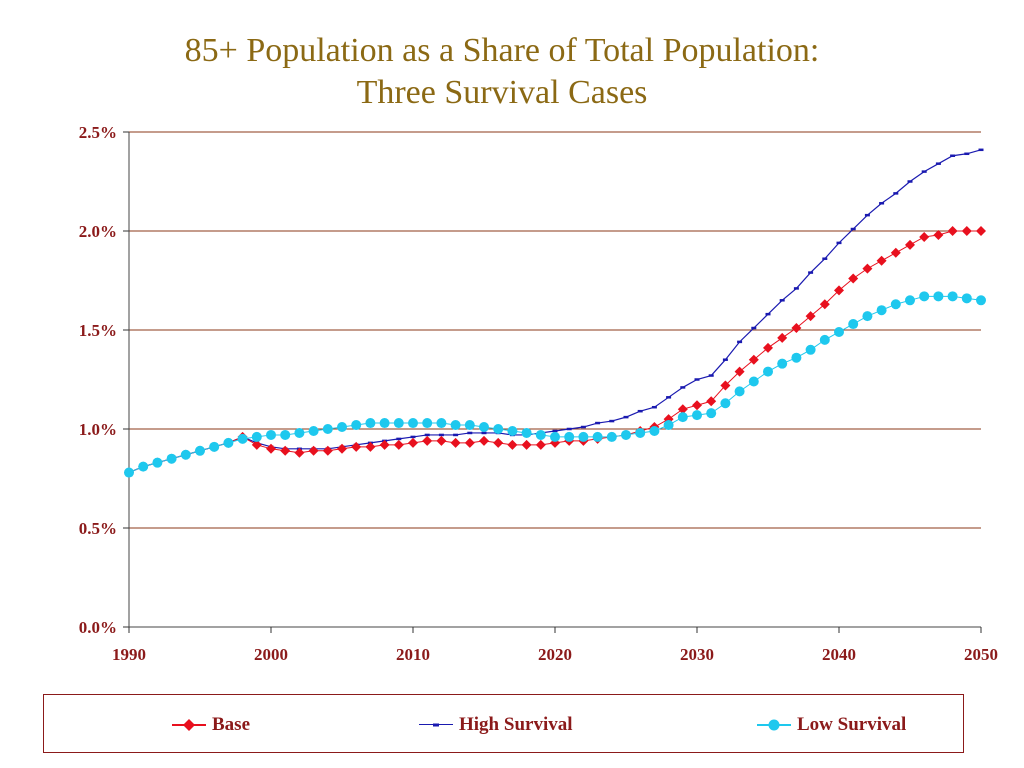 The width and height of the screenshot is (1024, 768). Describe the element at coordinates (98, 528) in the screenshot. I see `y-tick-label: 0.5%` at that location.